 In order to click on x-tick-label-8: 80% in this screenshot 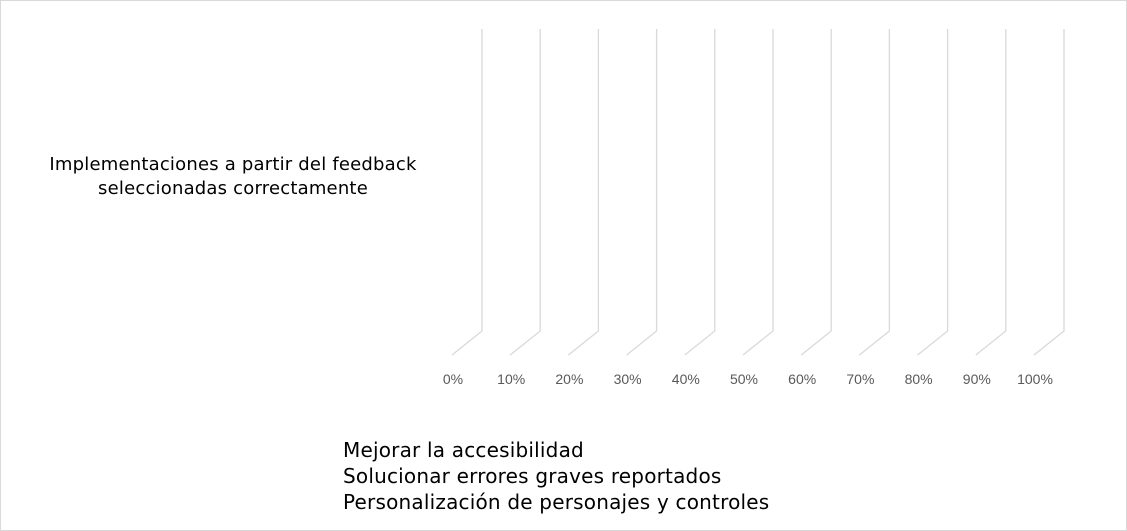, I will do `click(919, 379)`.